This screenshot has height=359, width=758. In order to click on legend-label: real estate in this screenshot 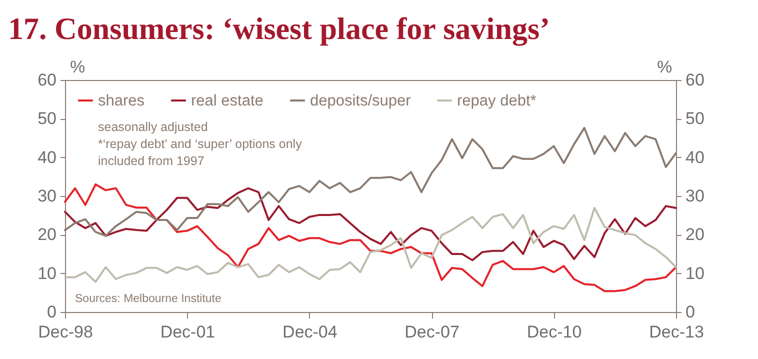, I will do `click(227, 101)`.